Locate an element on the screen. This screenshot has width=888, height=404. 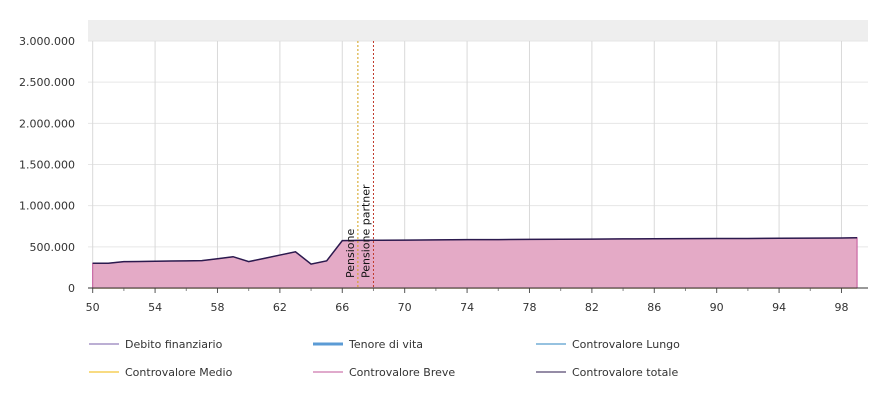
legend-label: Controvalore Medio is located at coordinates (179, 372).